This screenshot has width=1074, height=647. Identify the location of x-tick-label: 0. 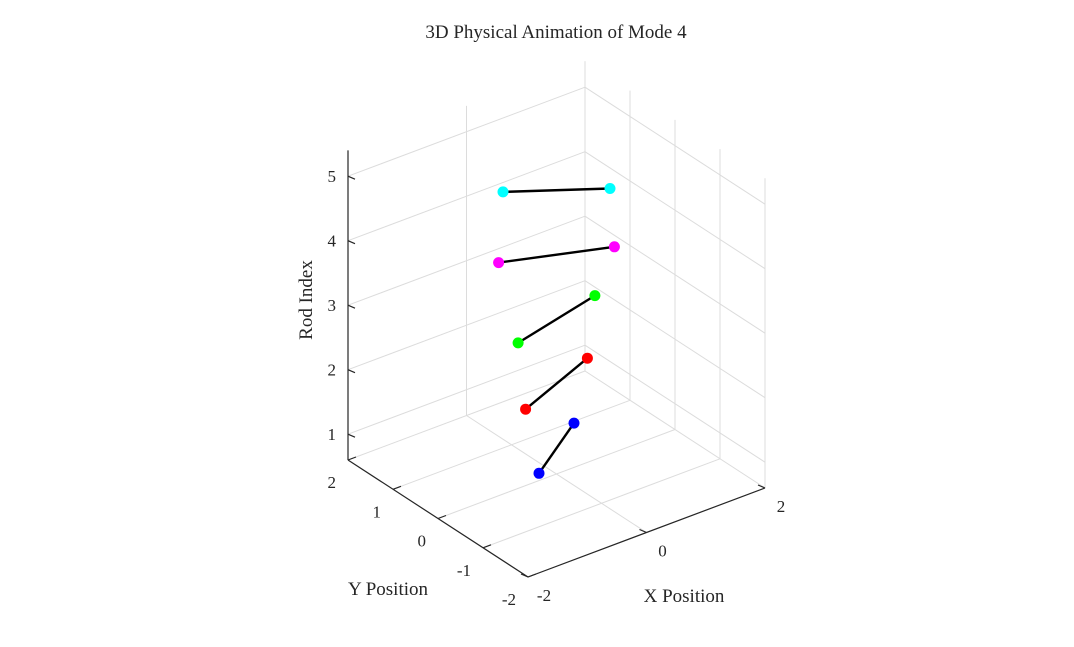
(662, 551).